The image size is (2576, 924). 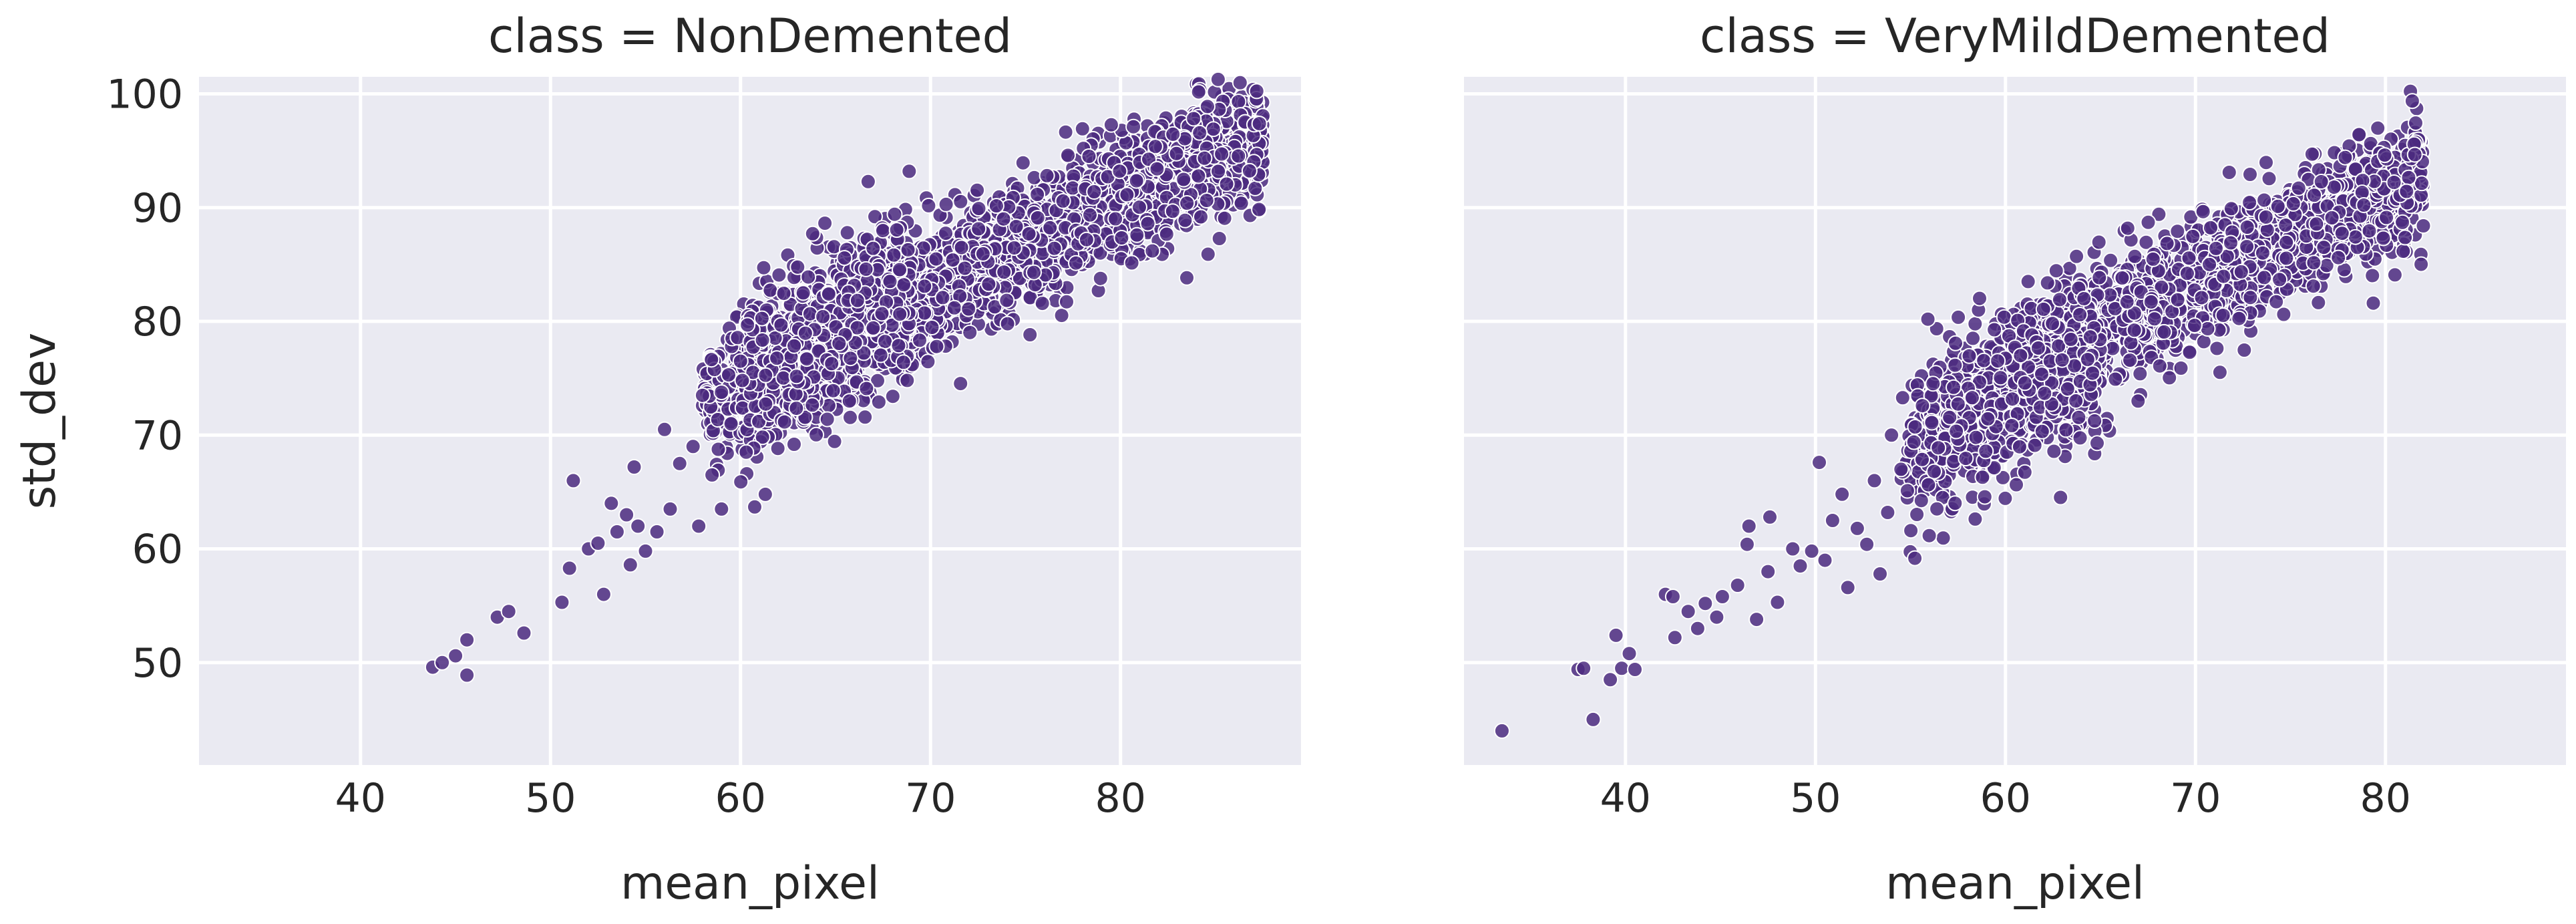 What do you see at coordinates (741, 798) in the screenshot?
I see `x-tick-labels: 40 50 60 70 80` at bounding box center [741, 798].